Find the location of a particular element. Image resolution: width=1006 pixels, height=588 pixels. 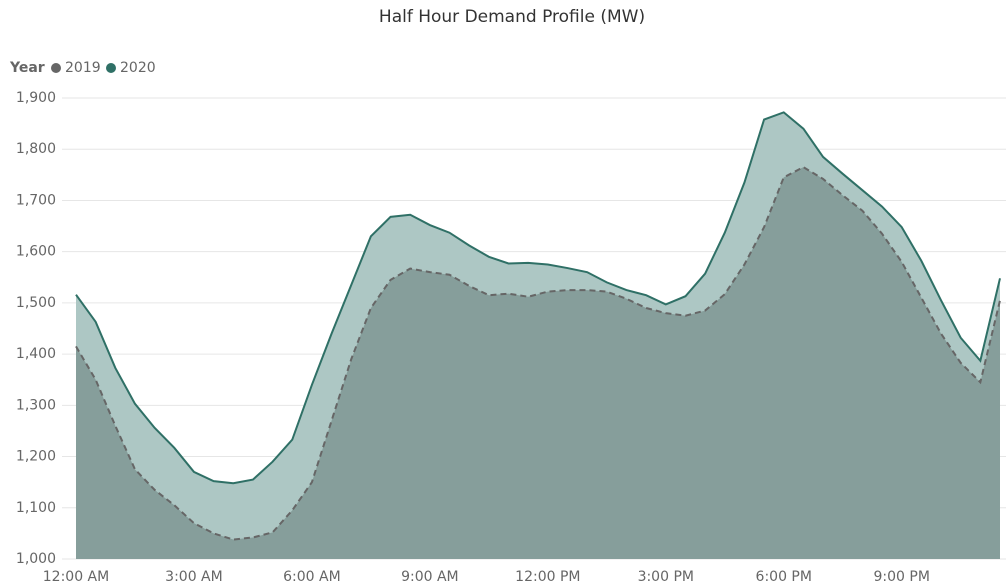

chart-title: Half Hour Demand Profile (MW) is located at coordinates (512, 17).